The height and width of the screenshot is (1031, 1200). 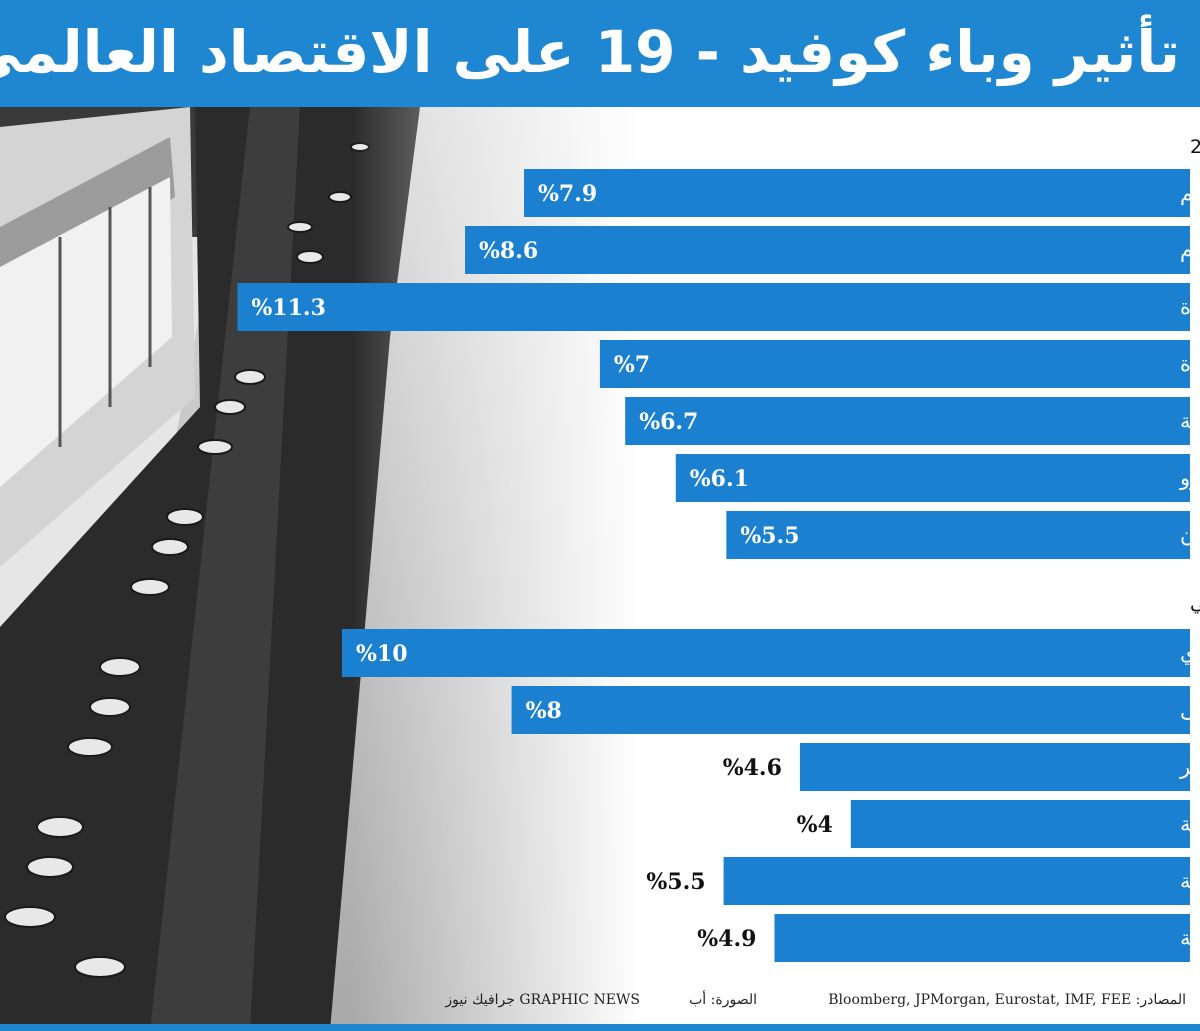 I want to click on bar-value-label: %7, so click(x=632, y=365).